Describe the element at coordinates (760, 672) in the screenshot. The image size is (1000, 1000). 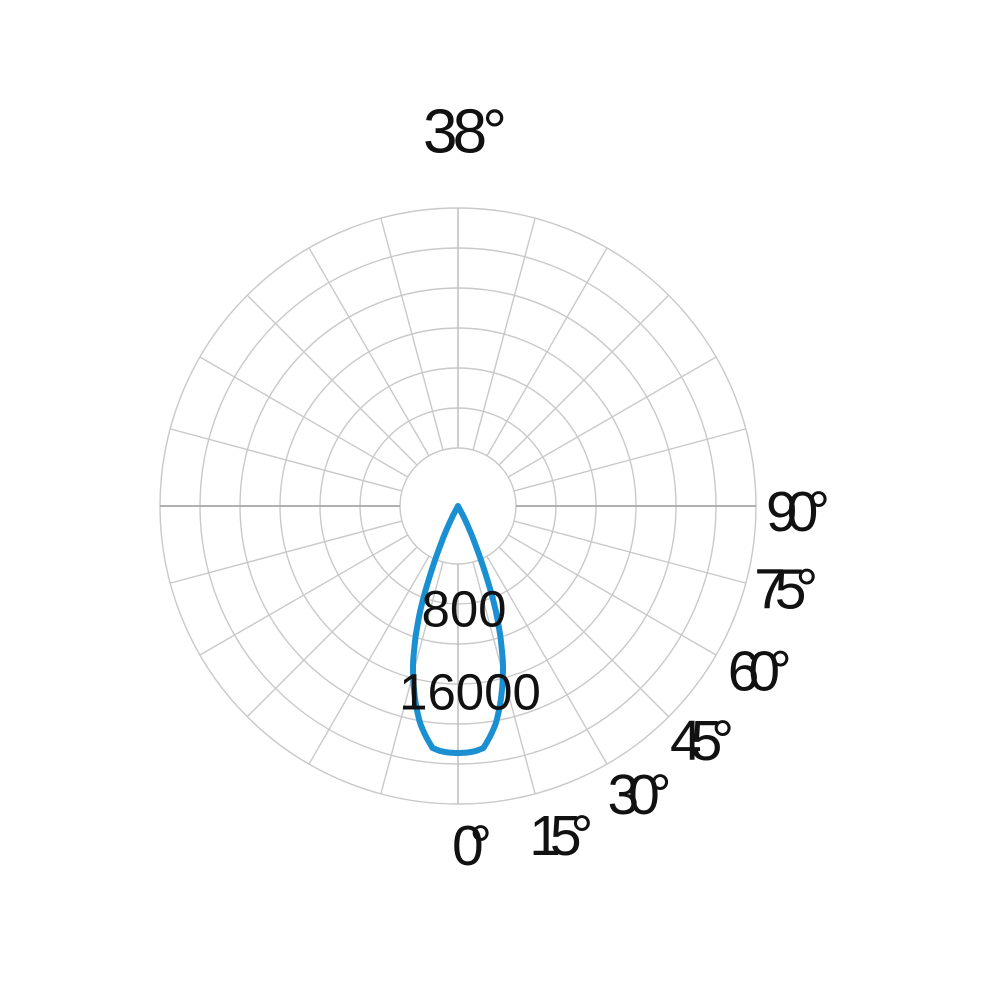
I see `angle-tick-label: 60°` at that location.